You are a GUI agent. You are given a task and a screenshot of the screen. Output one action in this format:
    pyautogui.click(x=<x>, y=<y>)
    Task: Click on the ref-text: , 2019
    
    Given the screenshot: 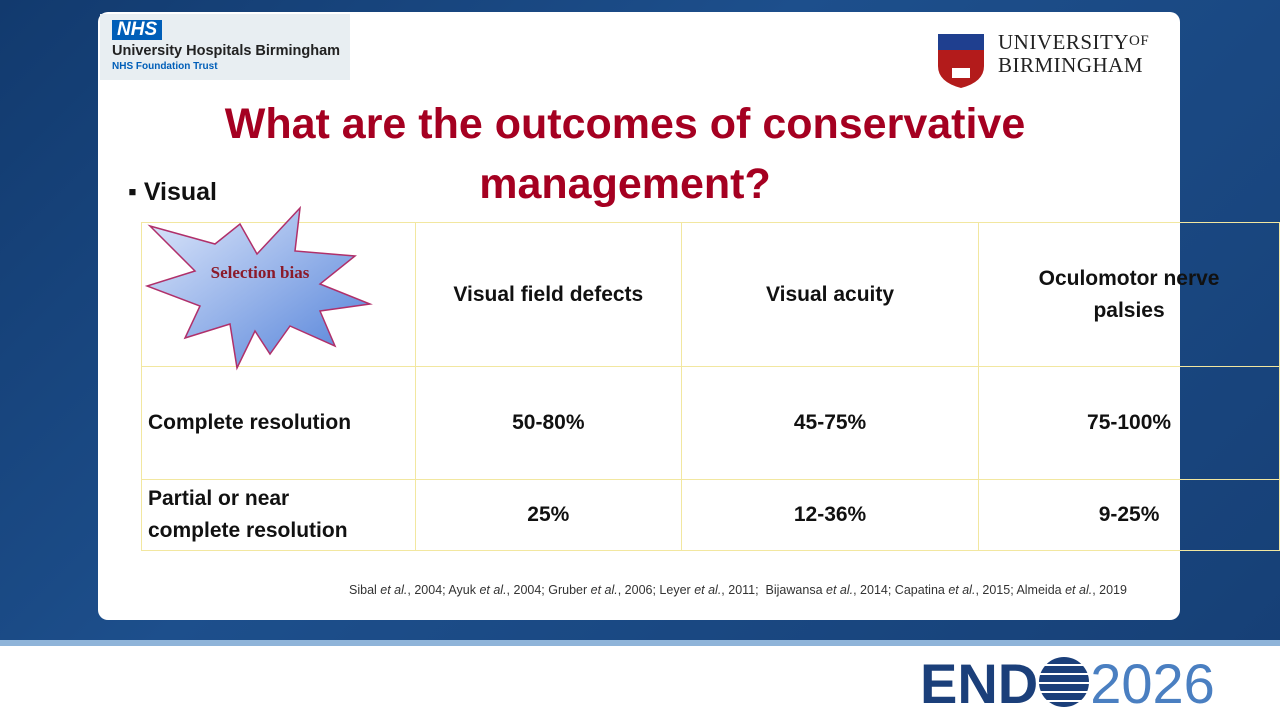 What is the action you would take?
    pyautogui.click(x=1109, y=590)
    